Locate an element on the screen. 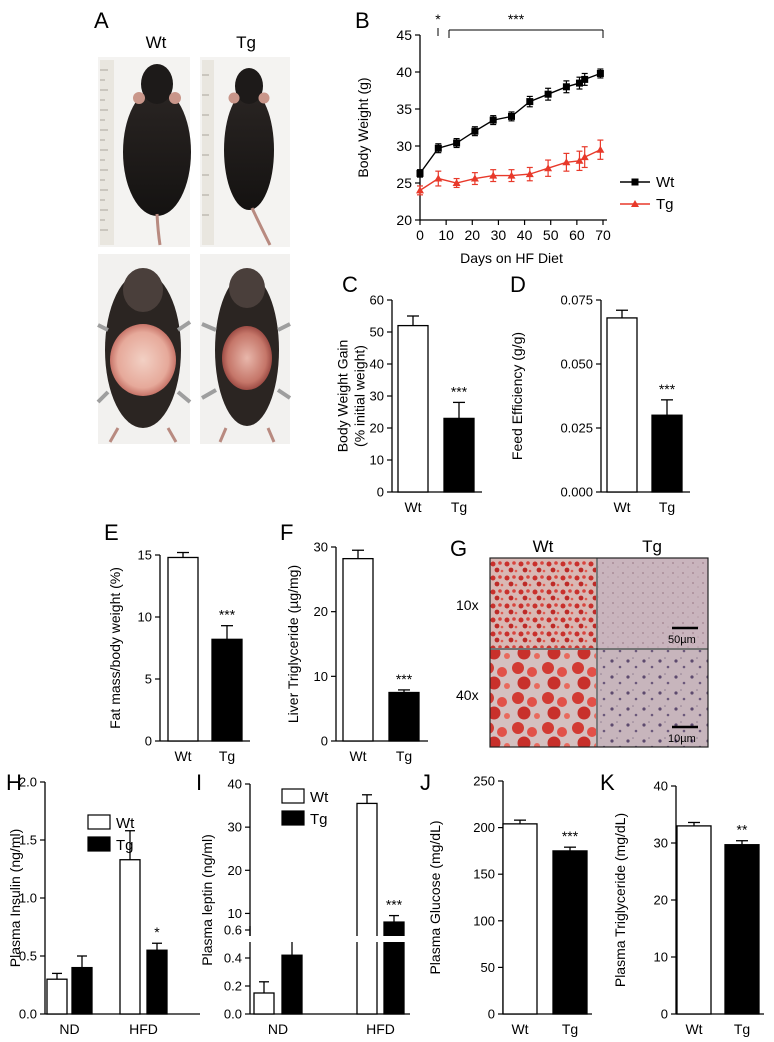  y-tick-label: 25 is located at coordinates (404, 183).